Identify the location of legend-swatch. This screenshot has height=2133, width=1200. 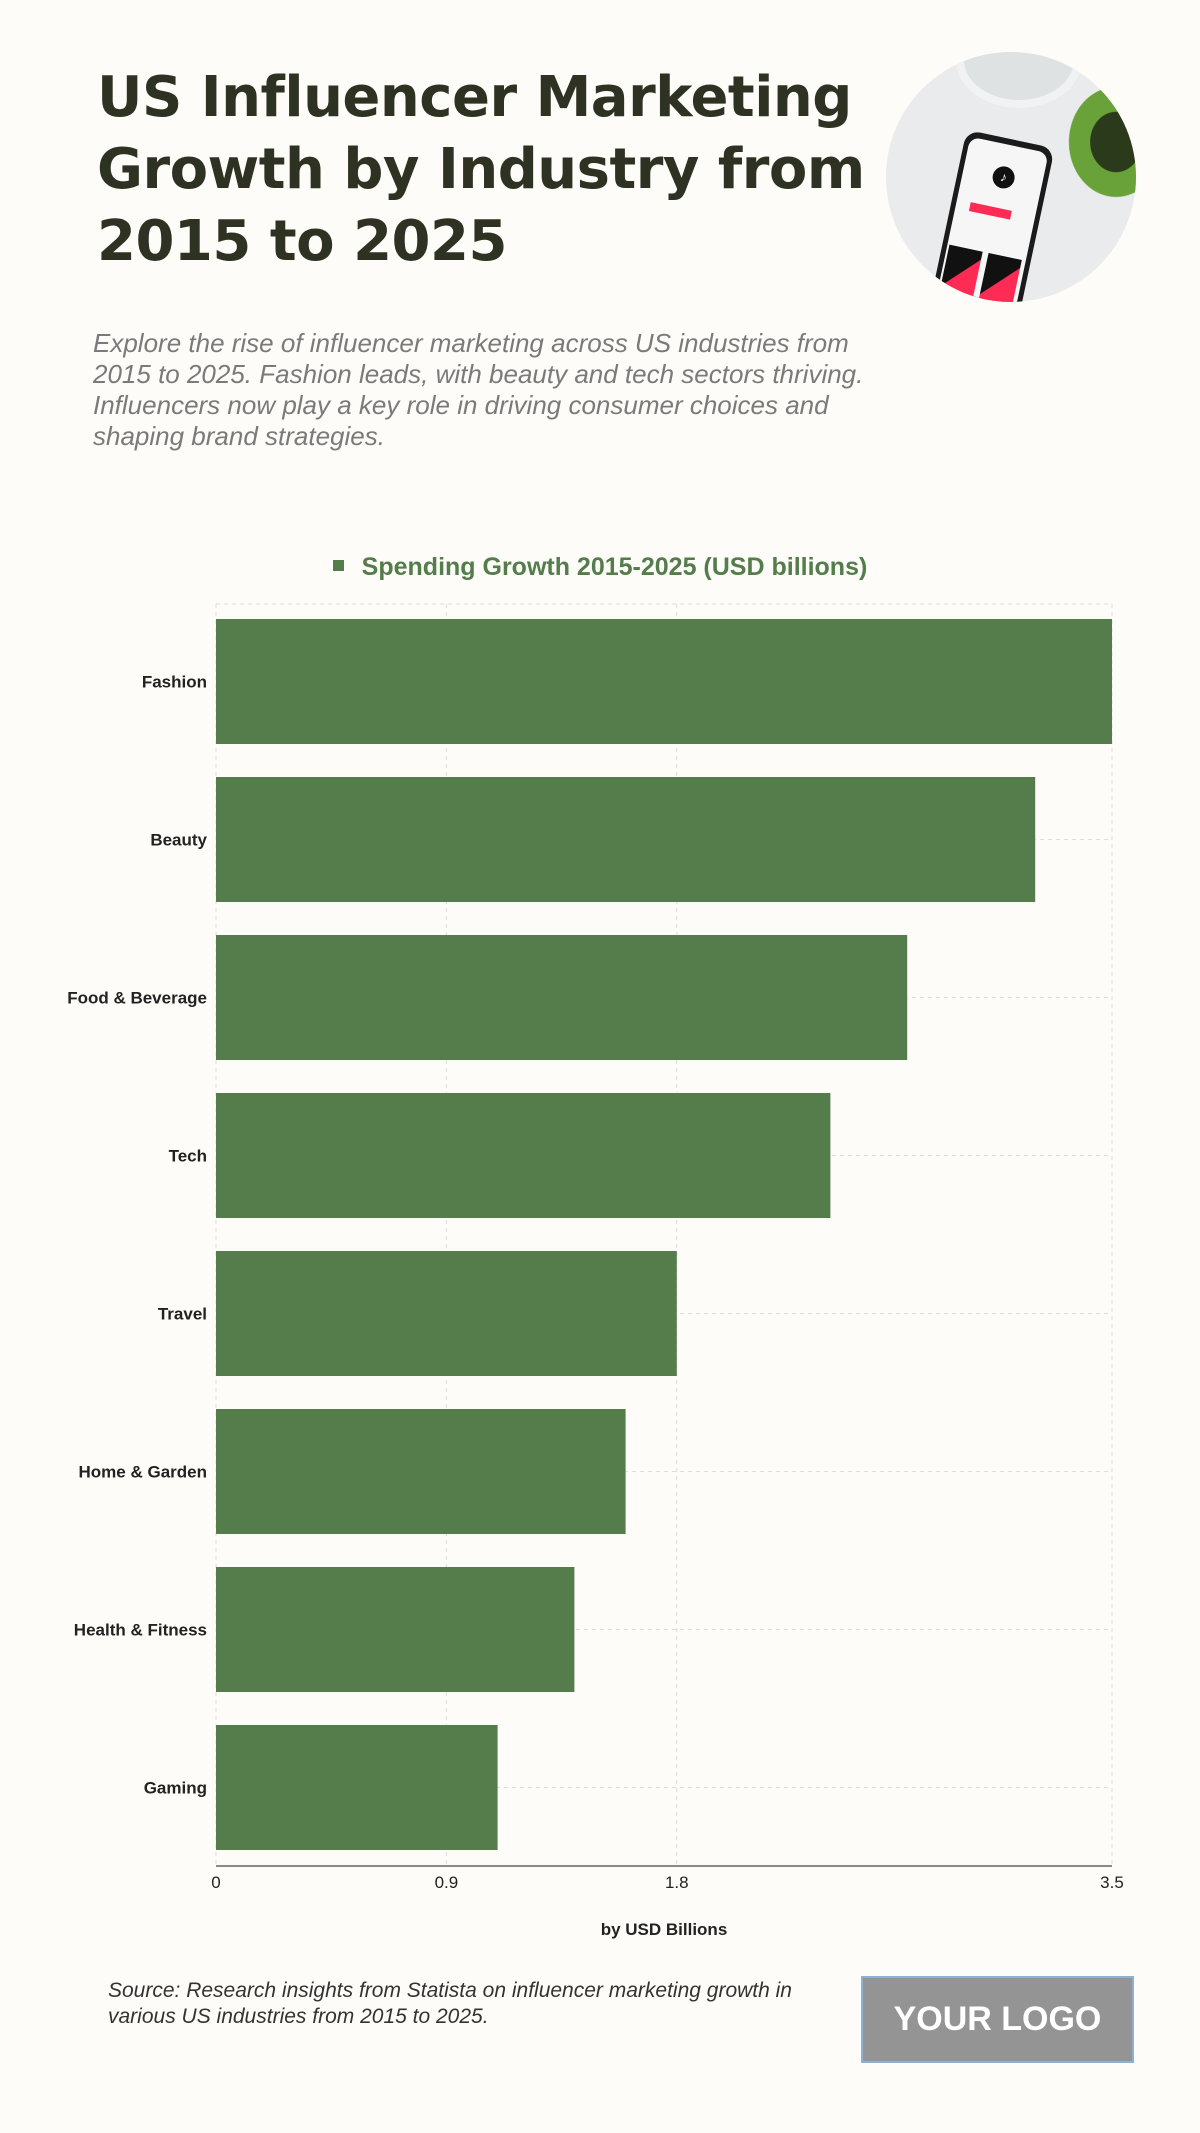
(338, 565).